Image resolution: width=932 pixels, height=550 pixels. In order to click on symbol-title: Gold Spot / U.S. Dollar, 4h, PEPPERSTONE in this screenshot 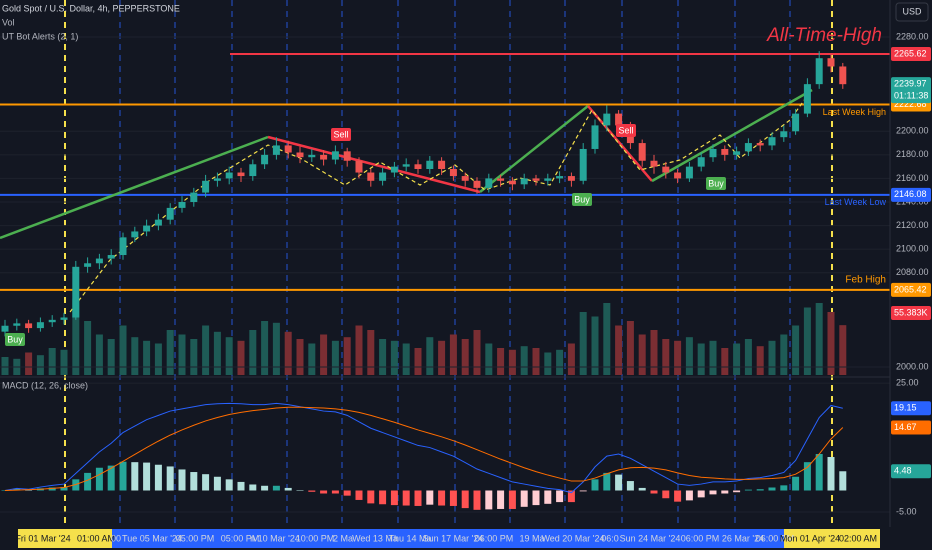, I will do `click(91, 8)`.